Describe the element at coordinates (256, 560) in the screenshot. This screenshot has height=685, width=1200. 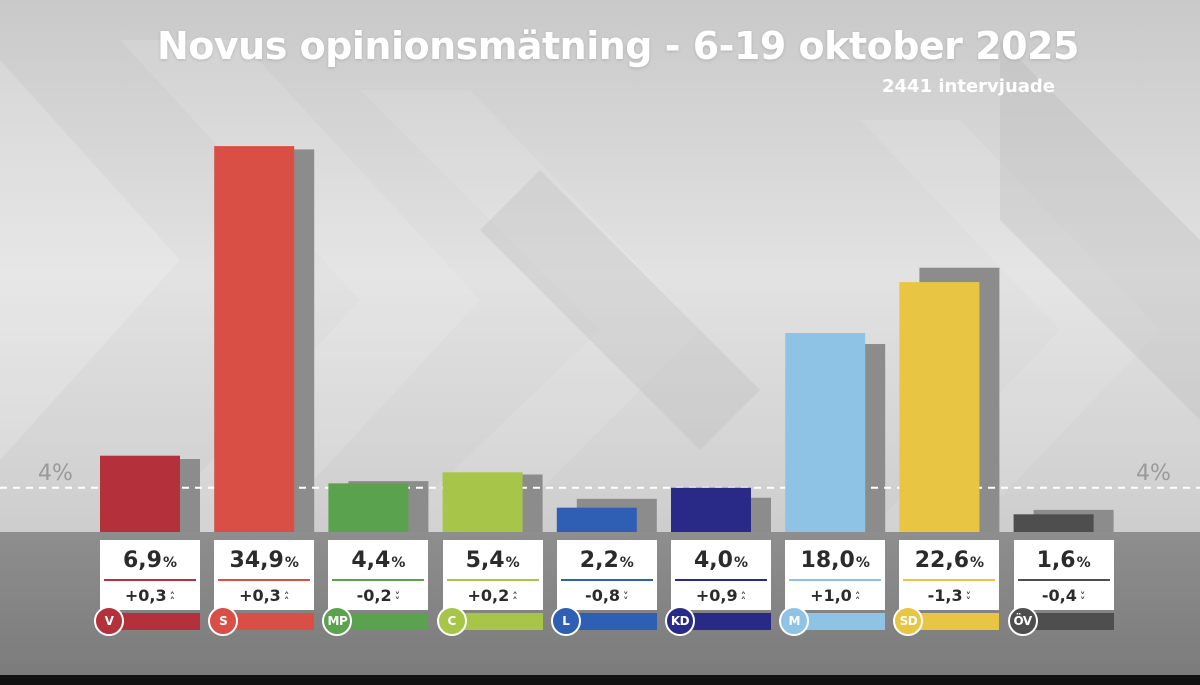
I see `value-number: 34,9` at that location.